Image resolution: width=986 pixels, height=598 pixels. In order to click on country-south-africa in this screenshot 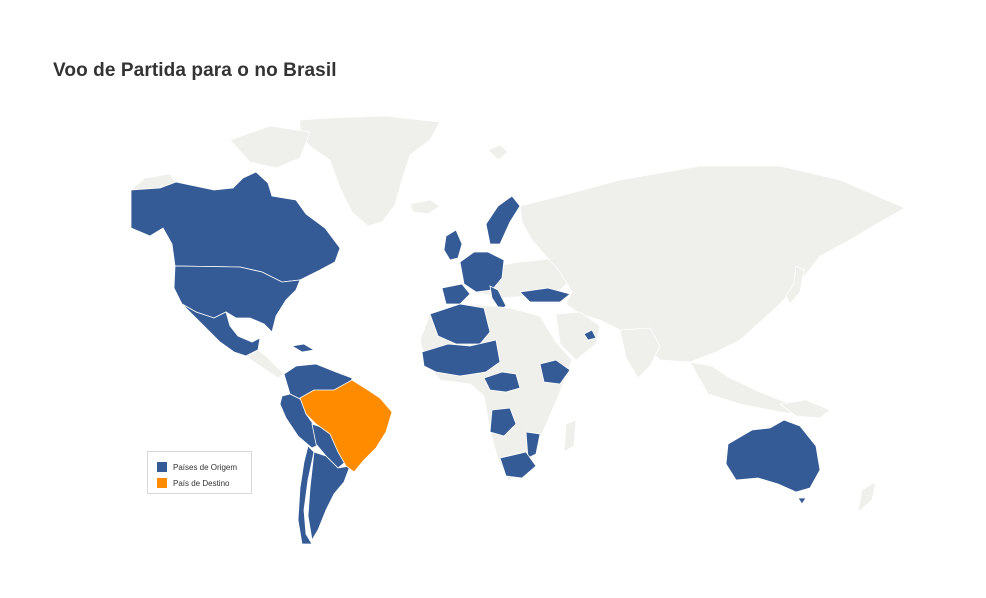, I will do `click(518, 465)`.